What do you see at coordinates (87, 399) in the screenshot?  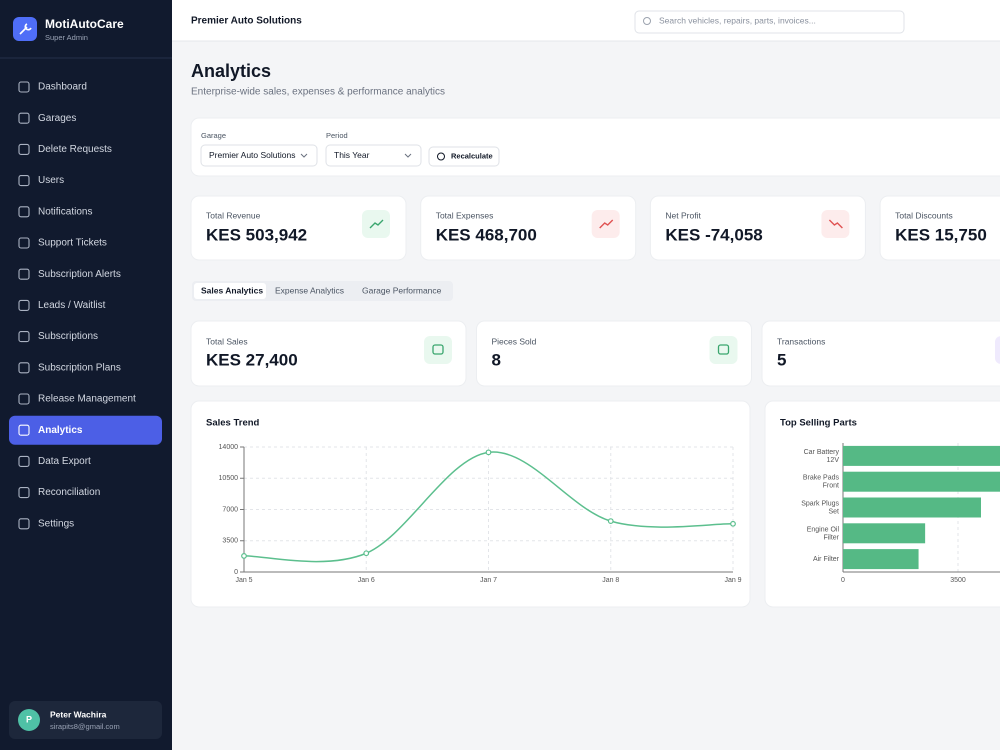 I see `nav-item: Release Management` at bounding box center [87, 399].